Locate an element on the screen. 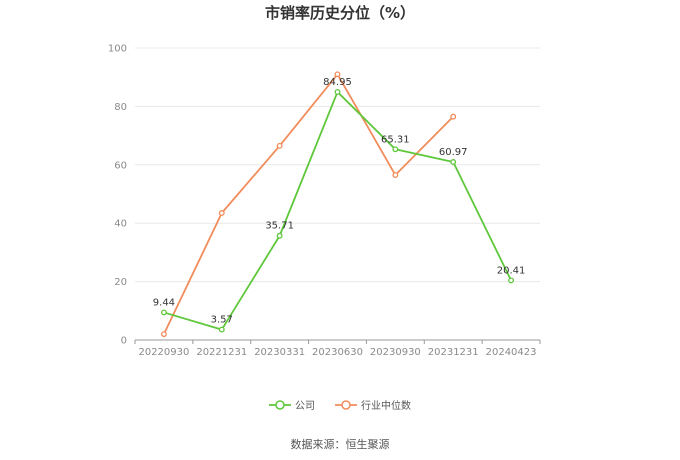 Image resolution: width=680 pixels, height=460 pixels. x-tick-label: 20230930 is located at coordinates (395, 352).